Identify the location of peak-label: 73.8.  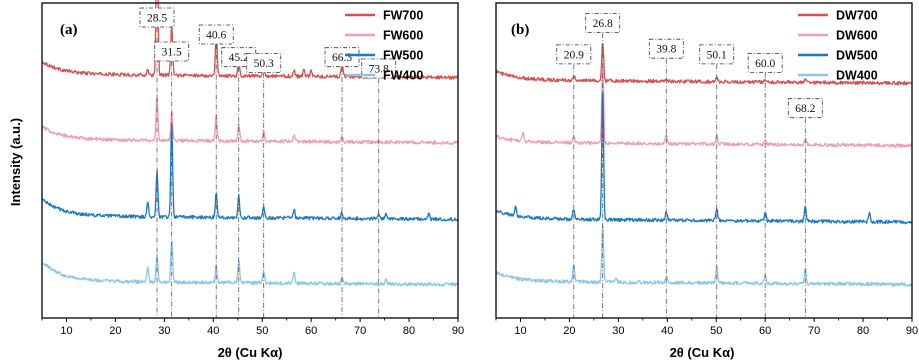
(379, 70).